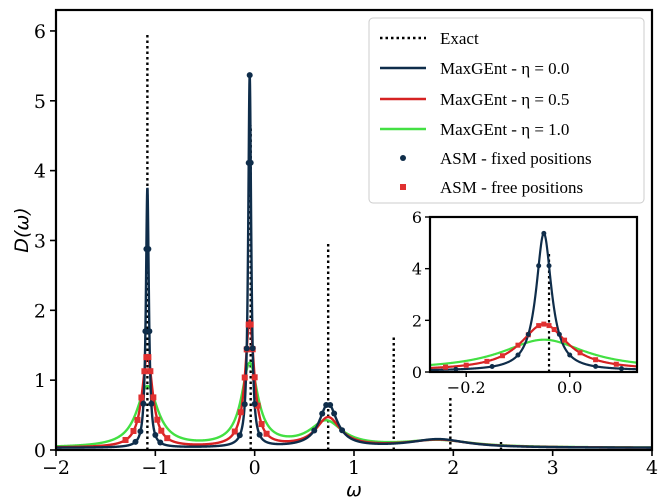  I want to click on inset-x-tick-label-0: −0.2, so click(466, 387).